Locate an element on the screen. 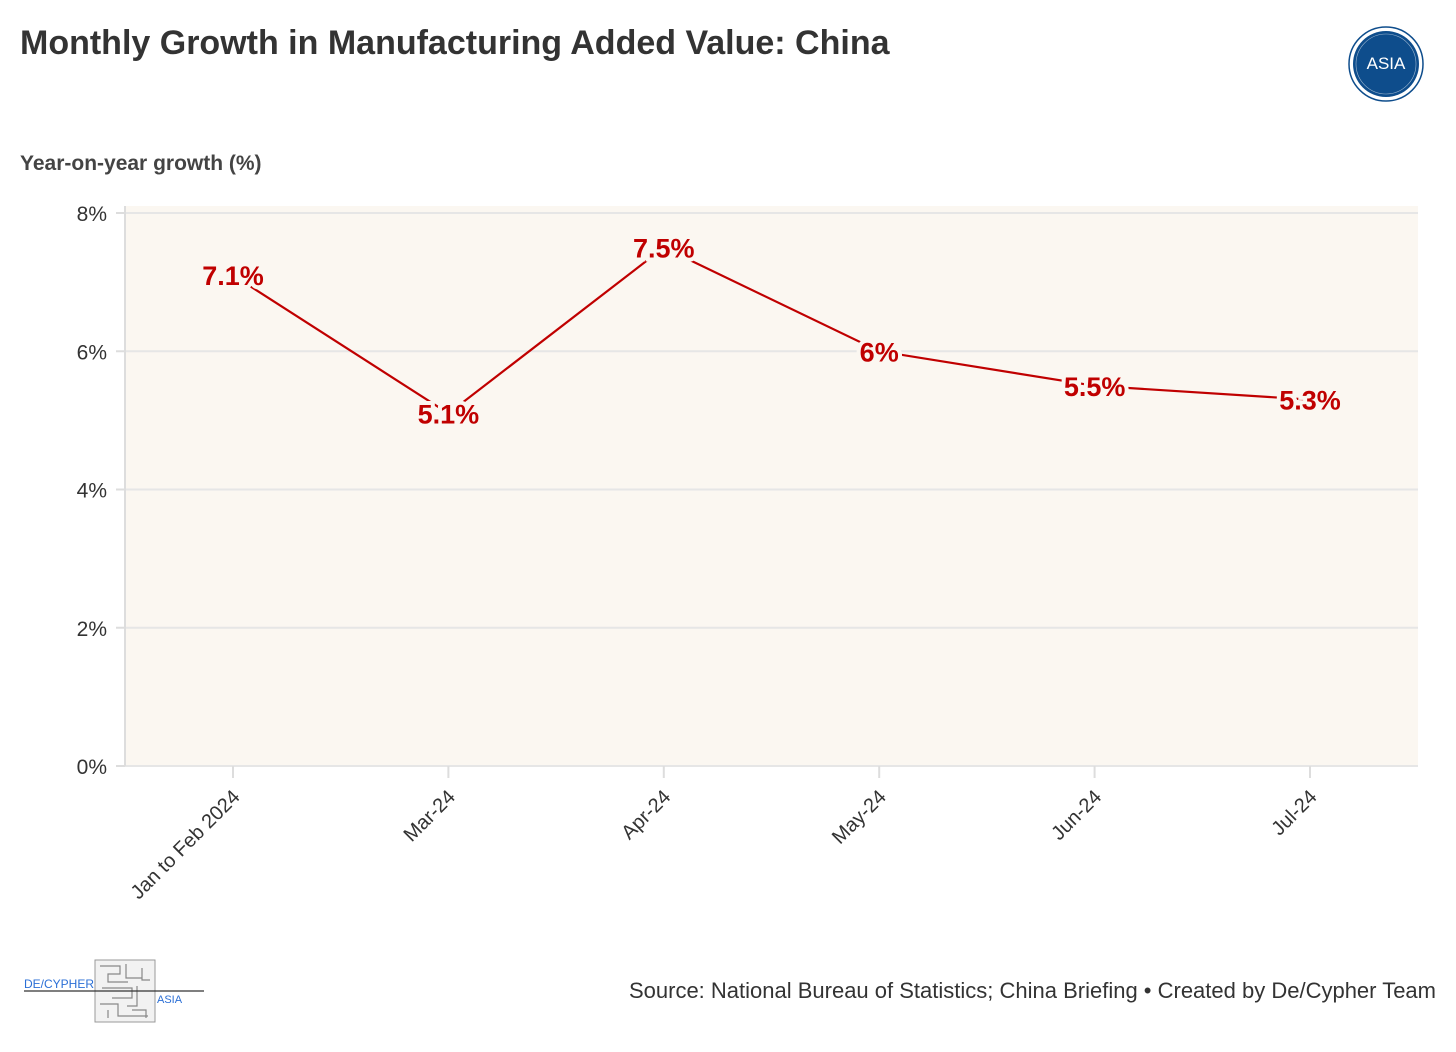 The image size is (1456, 1052). decypher-logo: DE/CYPHER ASIA is located at coordinates (117, 991).